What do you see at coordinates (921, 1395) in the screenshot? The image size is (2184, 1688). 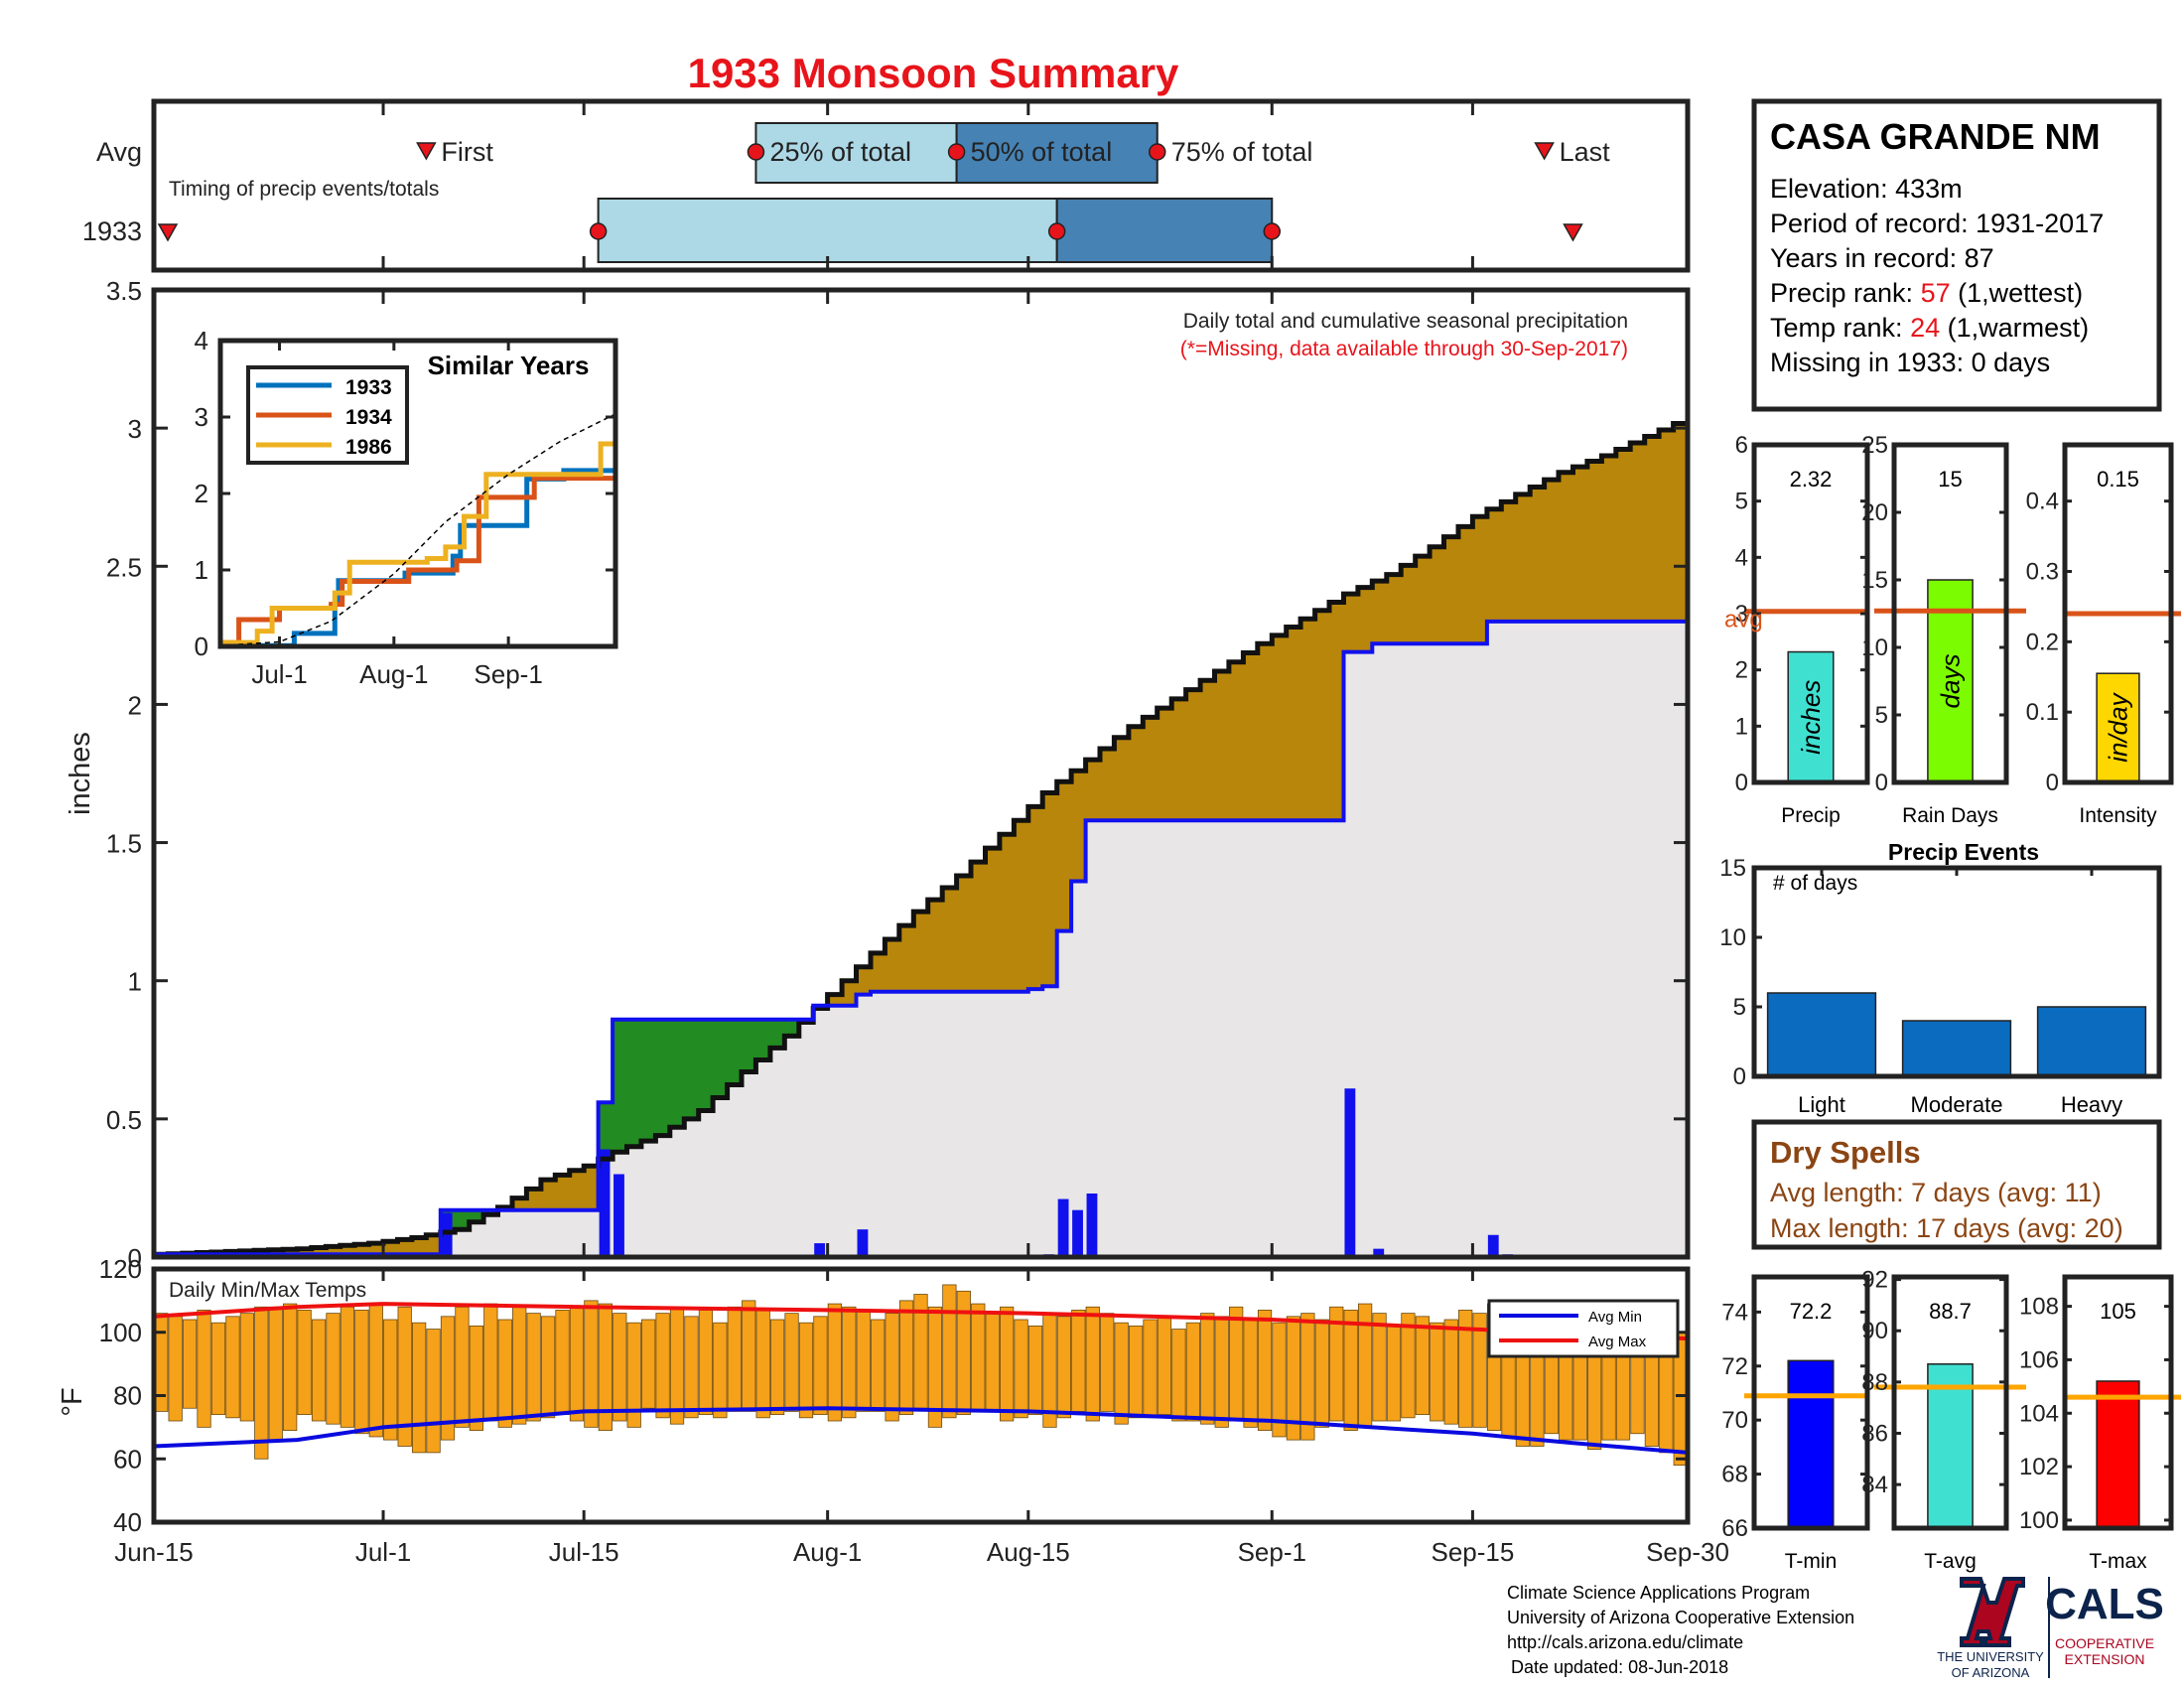 I see `temp-frame` at bounding box center [921, 1395].